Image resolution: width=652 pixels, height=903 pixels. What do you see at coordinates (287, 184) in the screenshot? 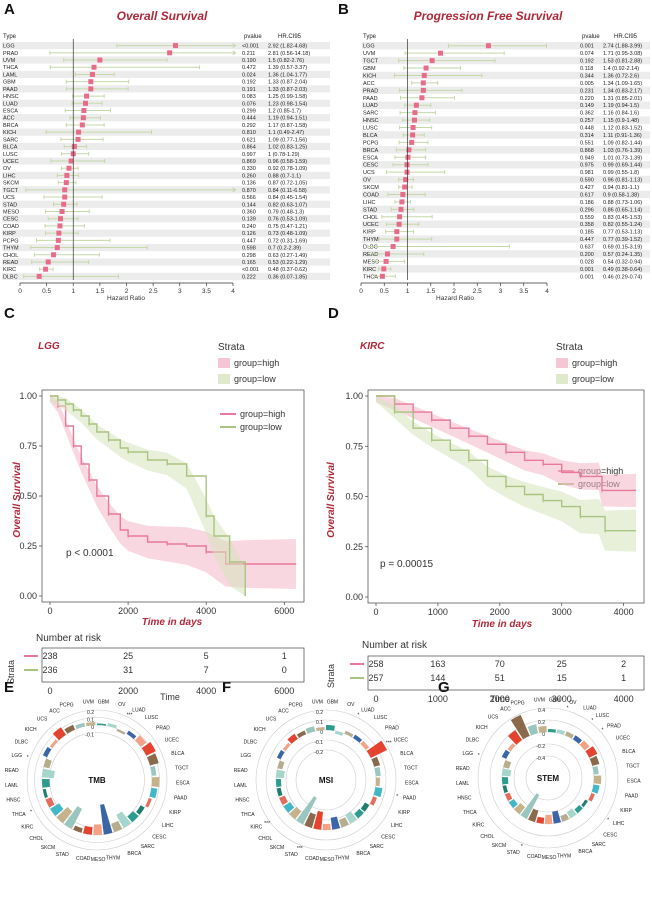
I see `forest-os-hr-ci: 0.87 (0.72-1.05)` at bounding box center [287, 184].